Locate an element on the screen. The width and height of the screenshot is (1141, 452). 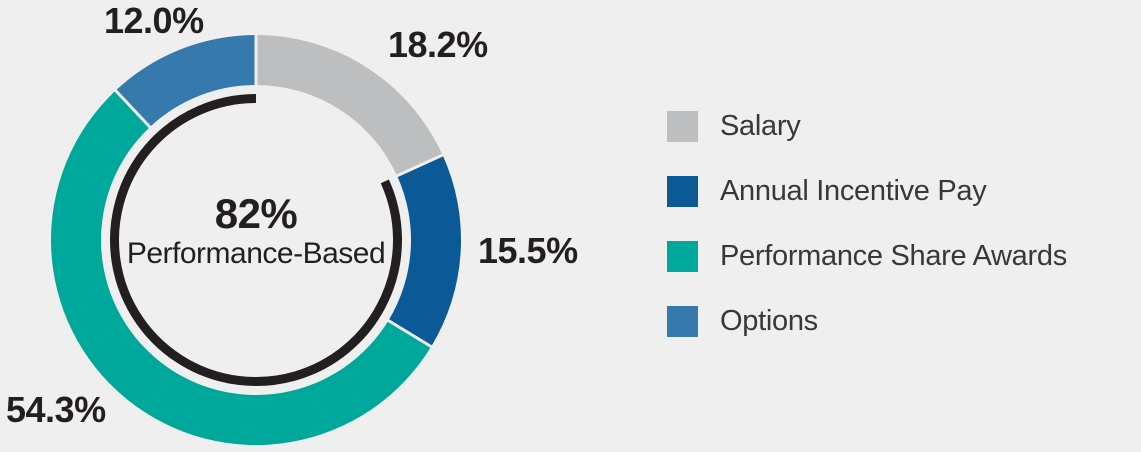
donut-segment-annual-incentive-pay is located at coordinates (424, 251).